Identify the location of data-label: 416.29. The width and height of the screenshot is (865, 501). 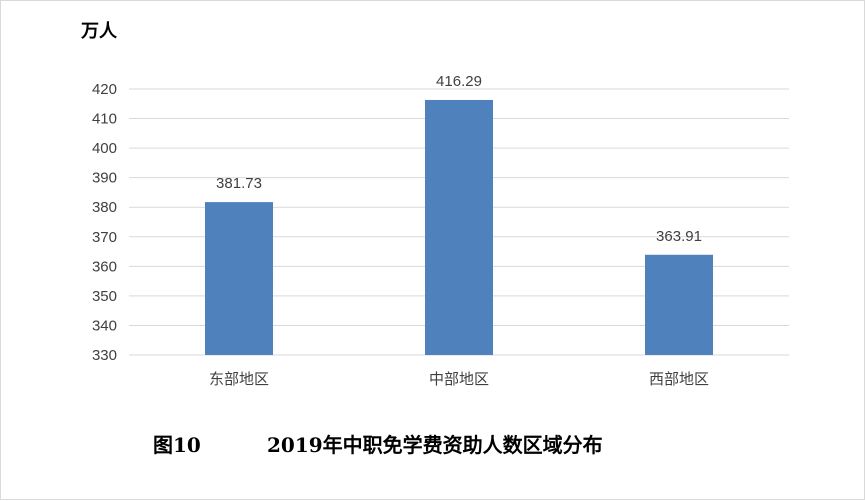
(459, 81).